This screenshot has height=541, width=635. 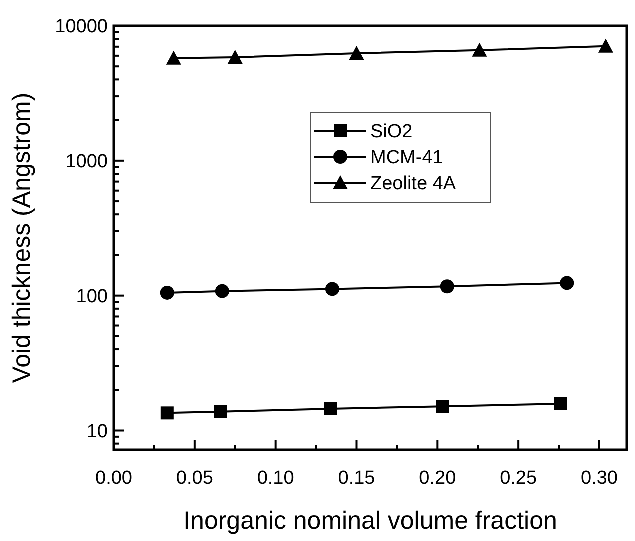 I want to click on y-tick-label: 10000, so click(x=81, y=27).